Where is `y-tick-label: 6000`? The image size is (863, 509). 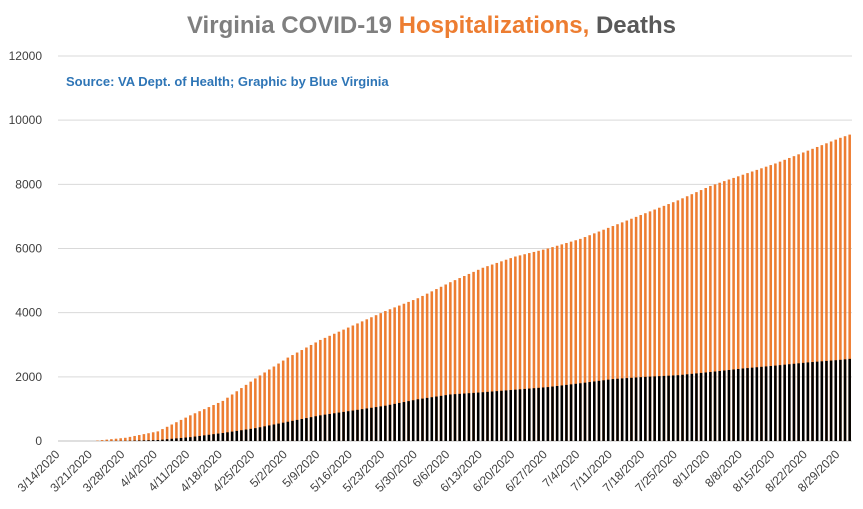 y-tick-label: 6000 is located at coordinates (28, 249).